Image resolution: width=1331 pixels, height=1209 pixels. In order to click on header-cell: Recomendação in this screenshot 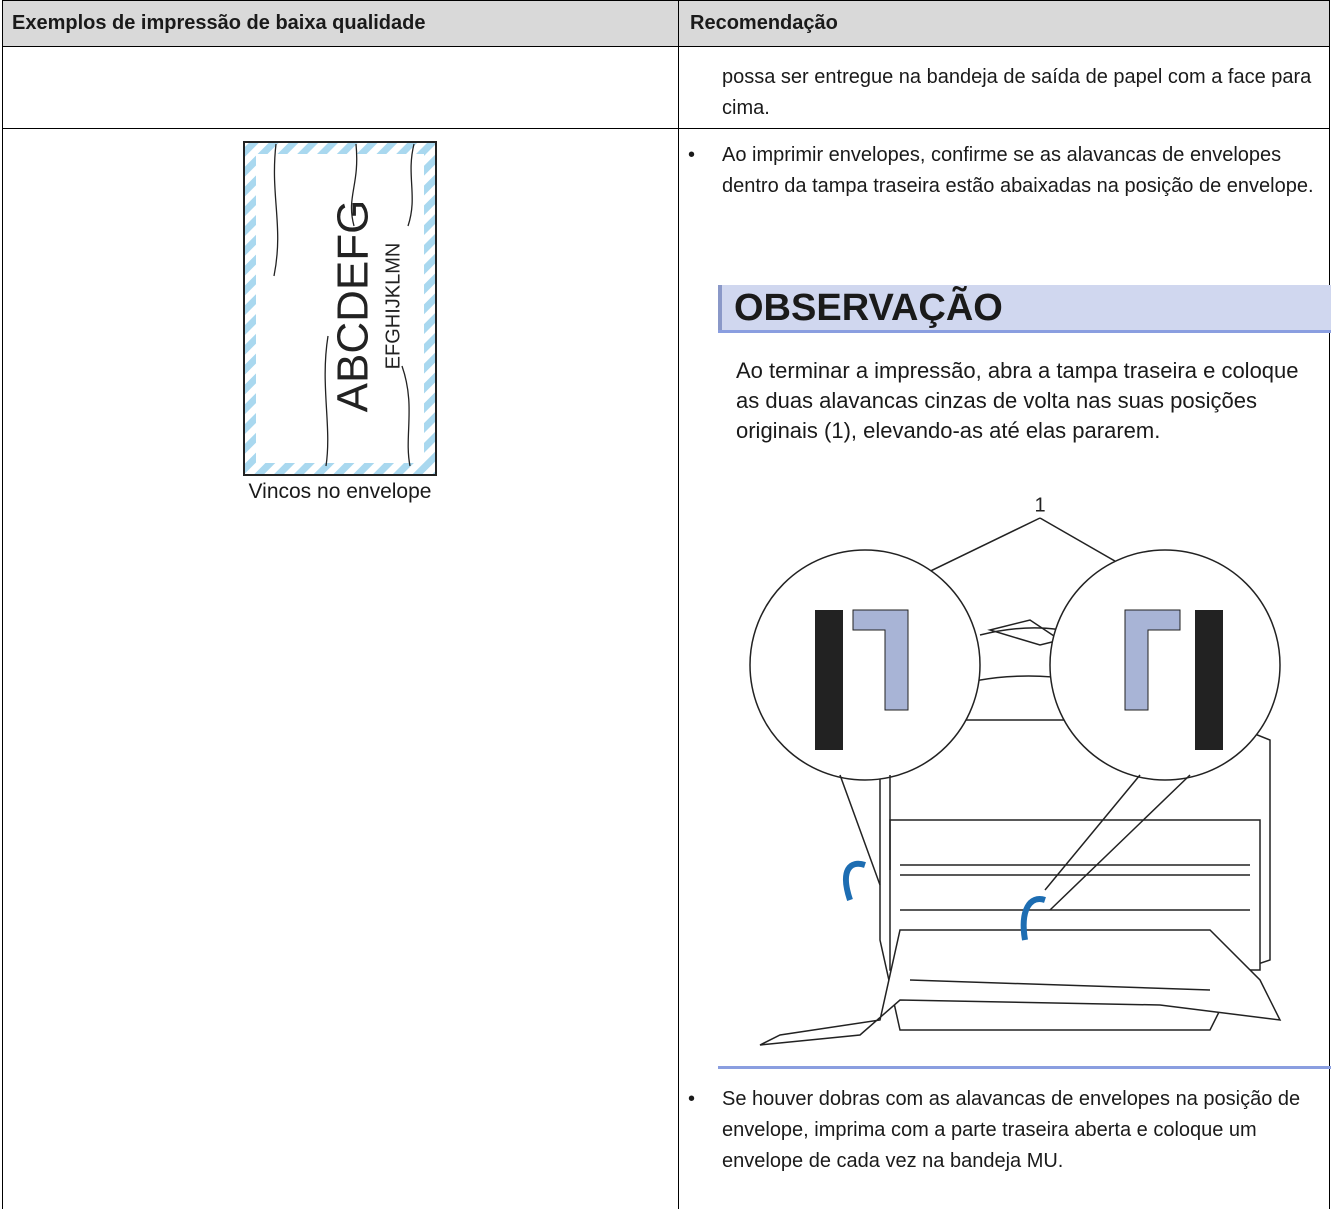, I will do `click(764, 23)`.